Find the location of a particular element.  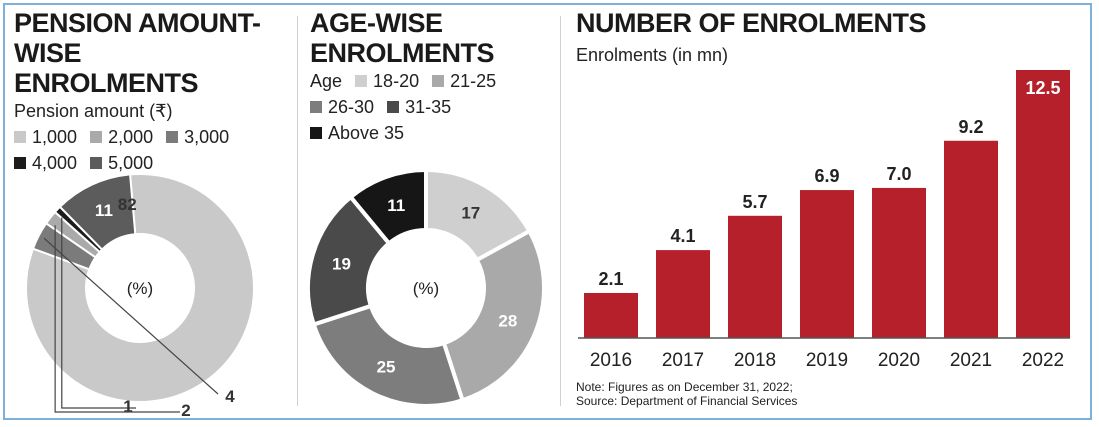

legend-item-1000: 1,000 is located at coordinates (45, 137).